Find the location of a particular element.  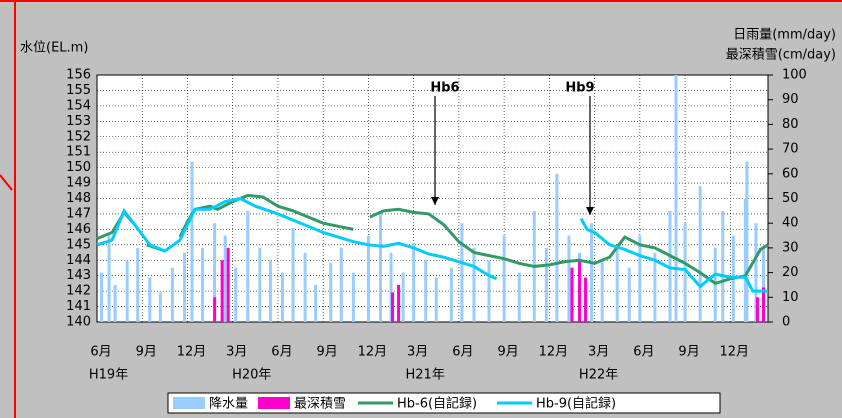

year-label: H22年 is located at coordinates (598, 375).